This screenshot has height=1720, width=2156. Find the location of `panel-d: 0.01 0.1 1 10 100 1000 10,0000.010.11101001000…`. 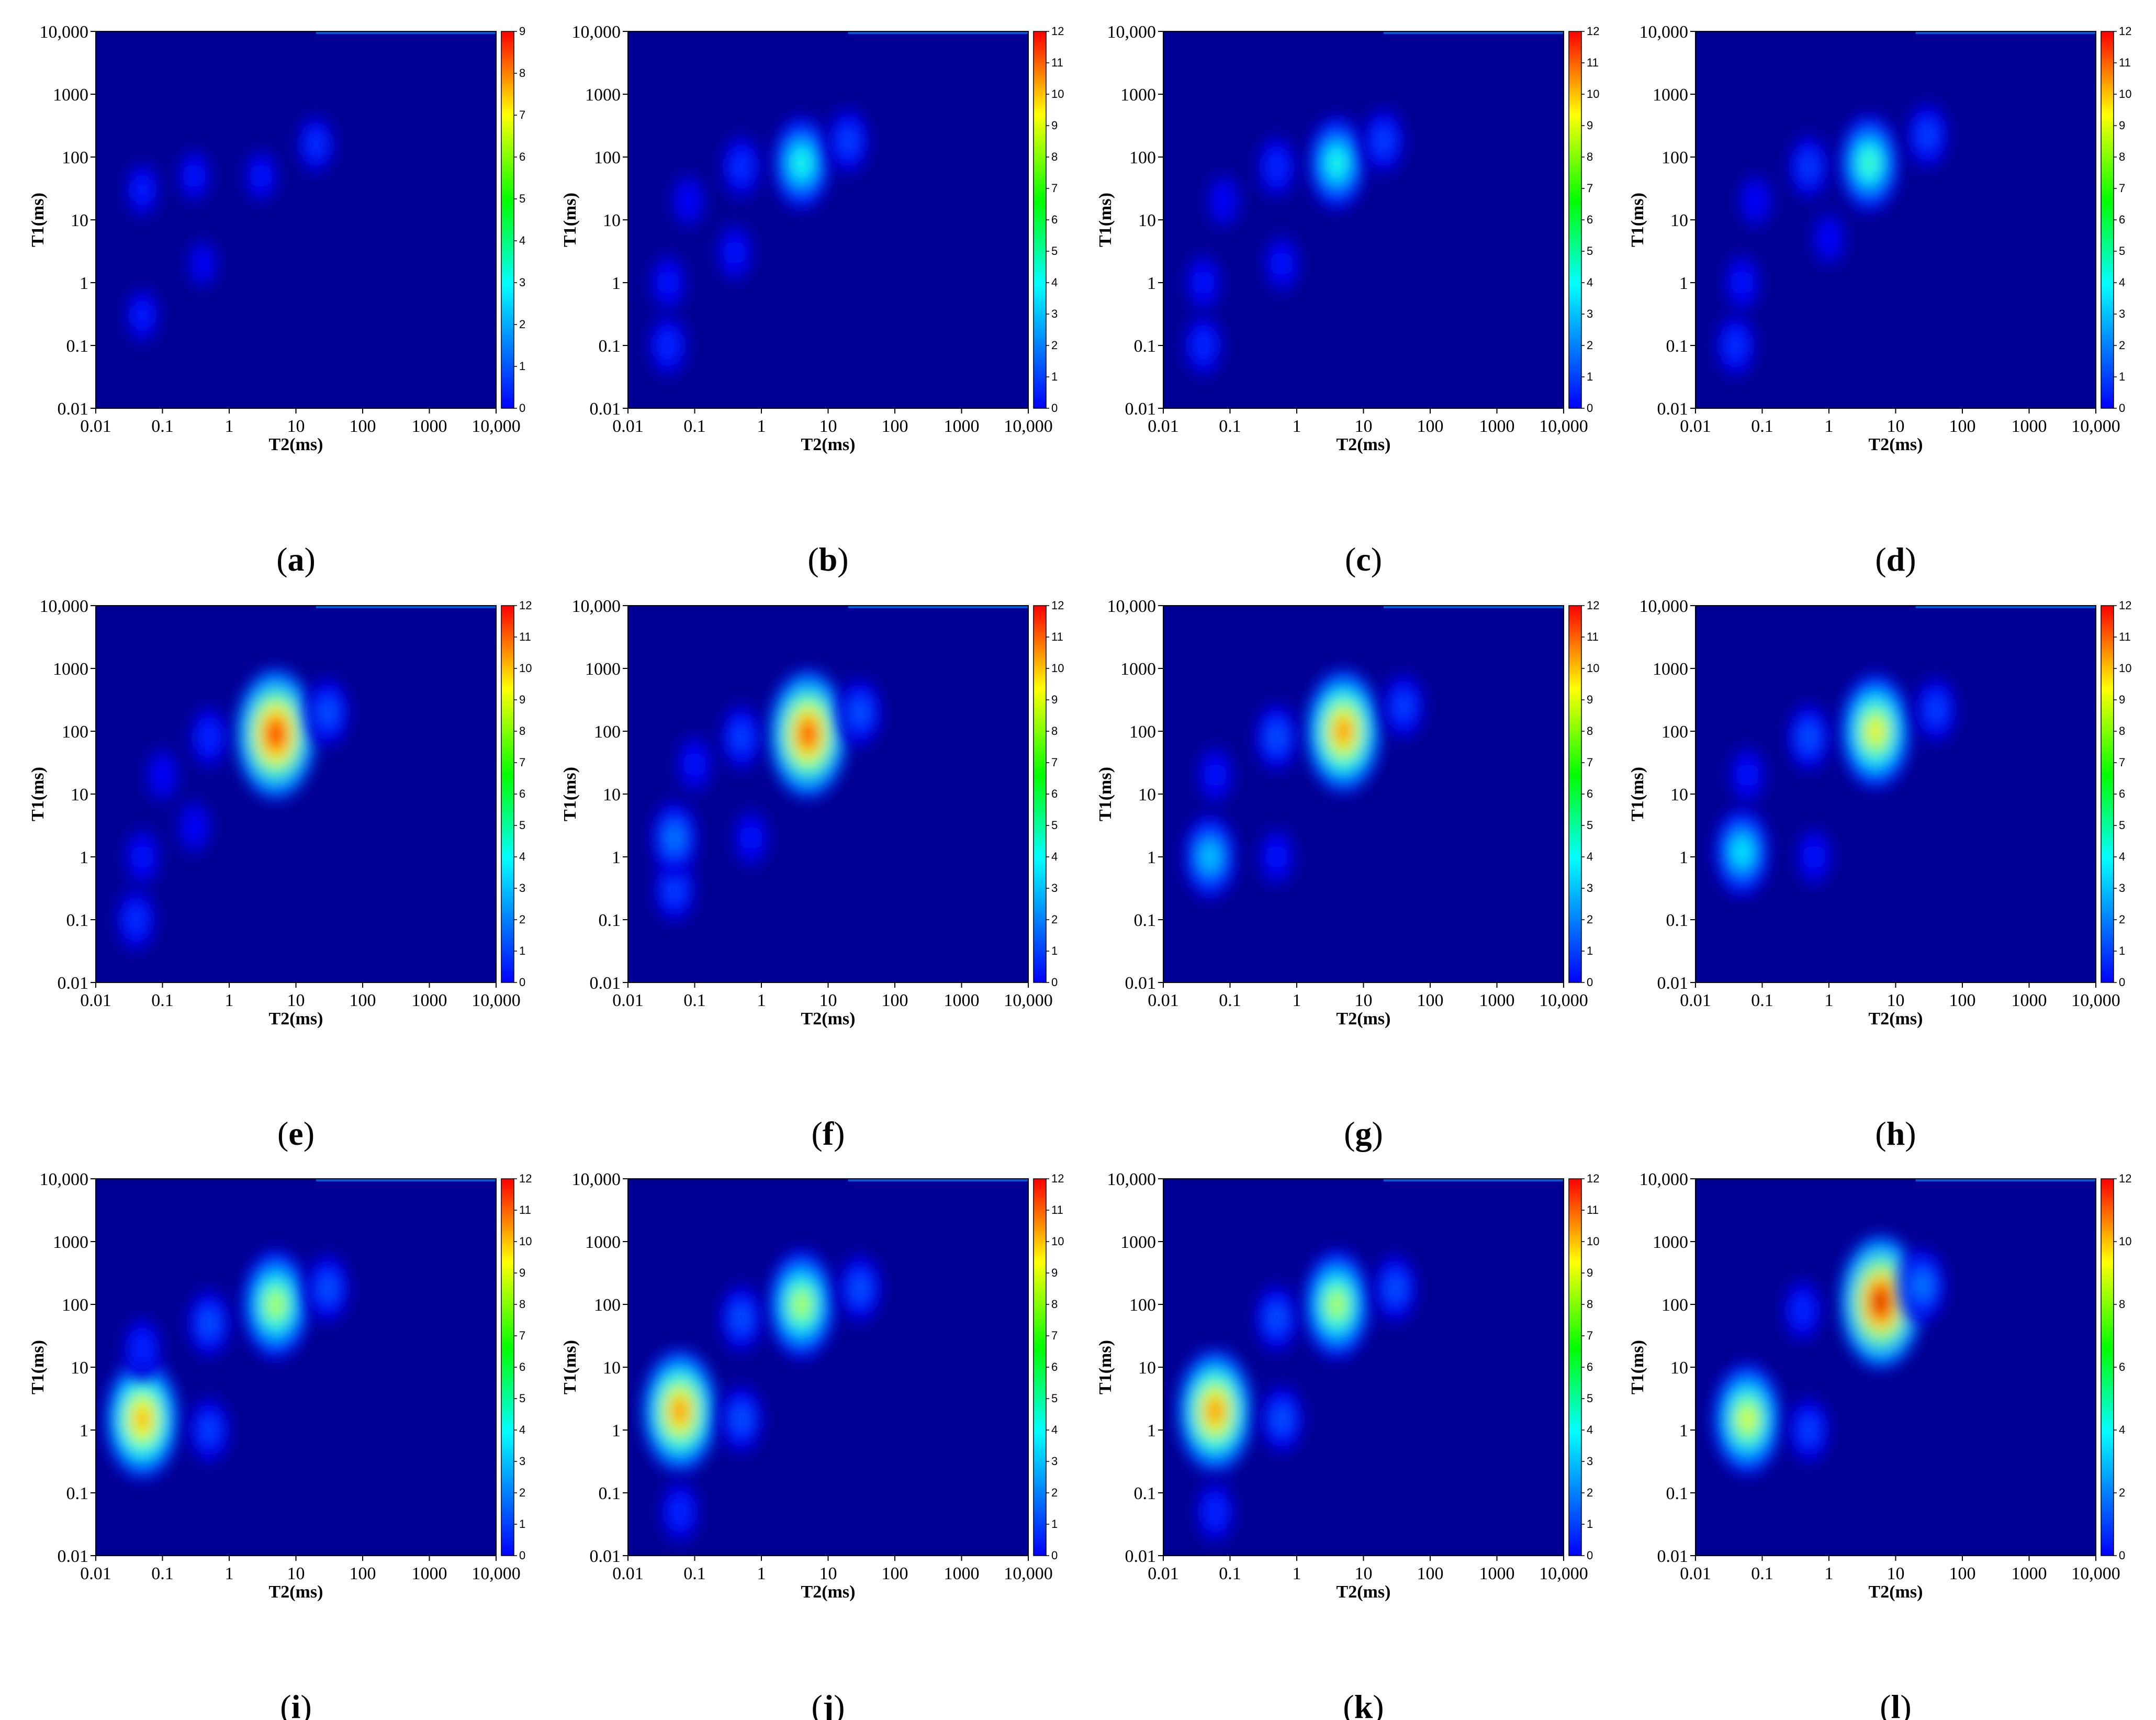

panel-d: 0.01 0.1 1 10 100 1000 10,0000.010.11101001000… is located at coordinates (1879, 300).